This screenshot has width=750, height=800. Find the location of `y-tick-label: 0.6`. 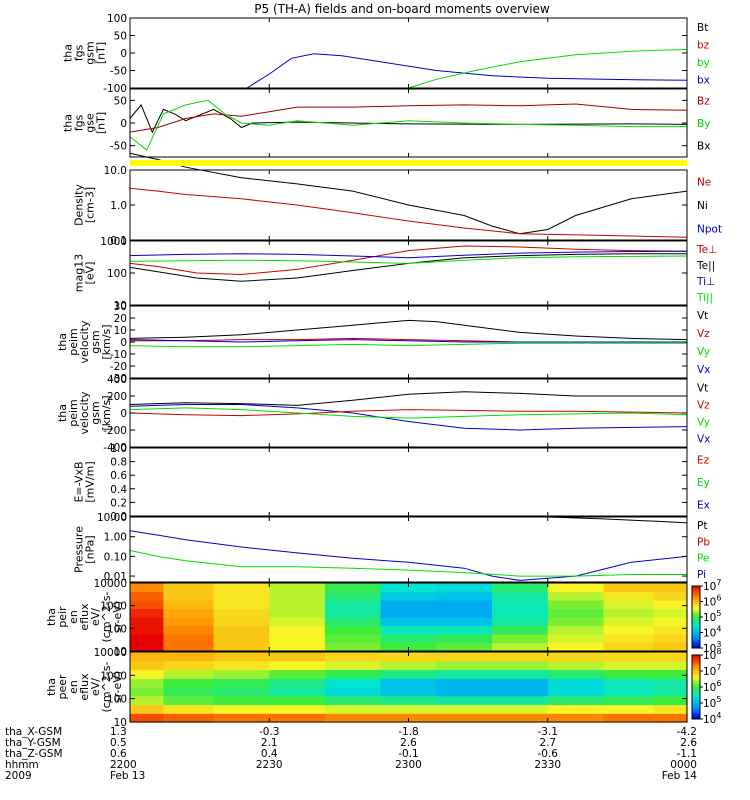

y-tick-label: 0.6 is located at coordinates (118, 476).